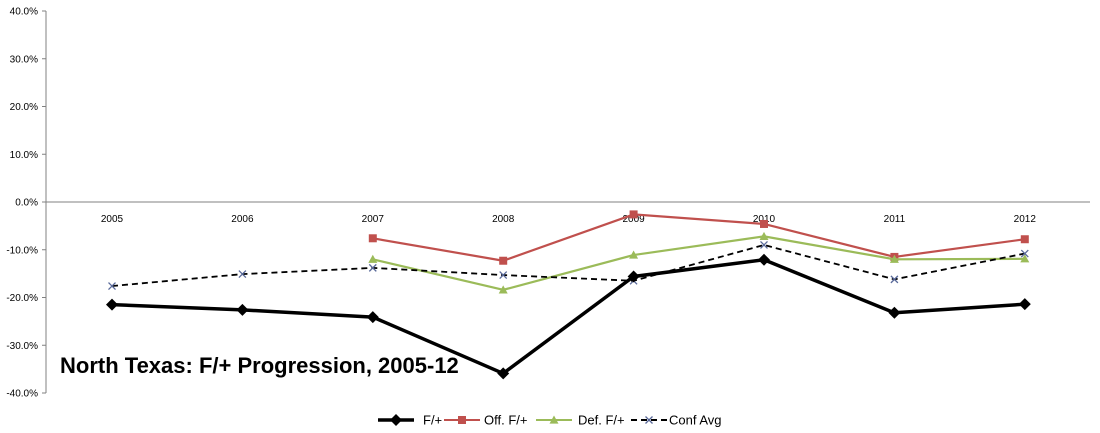 The width and height of the screenshot is (1100, 433). I want to click on series-conf-avg, so click(568, 265).